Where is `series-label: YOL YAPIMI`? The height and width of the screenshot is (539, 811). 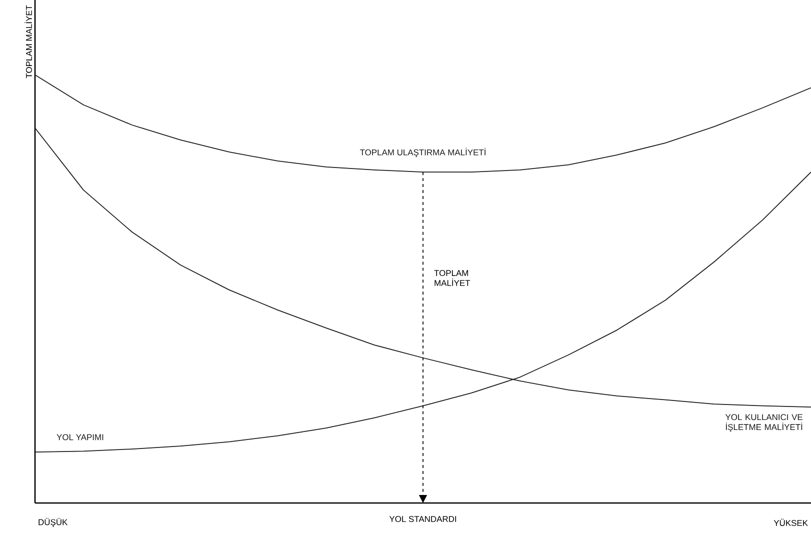 series-label: YOL YAPIMI is located at coordinates (80, 437).